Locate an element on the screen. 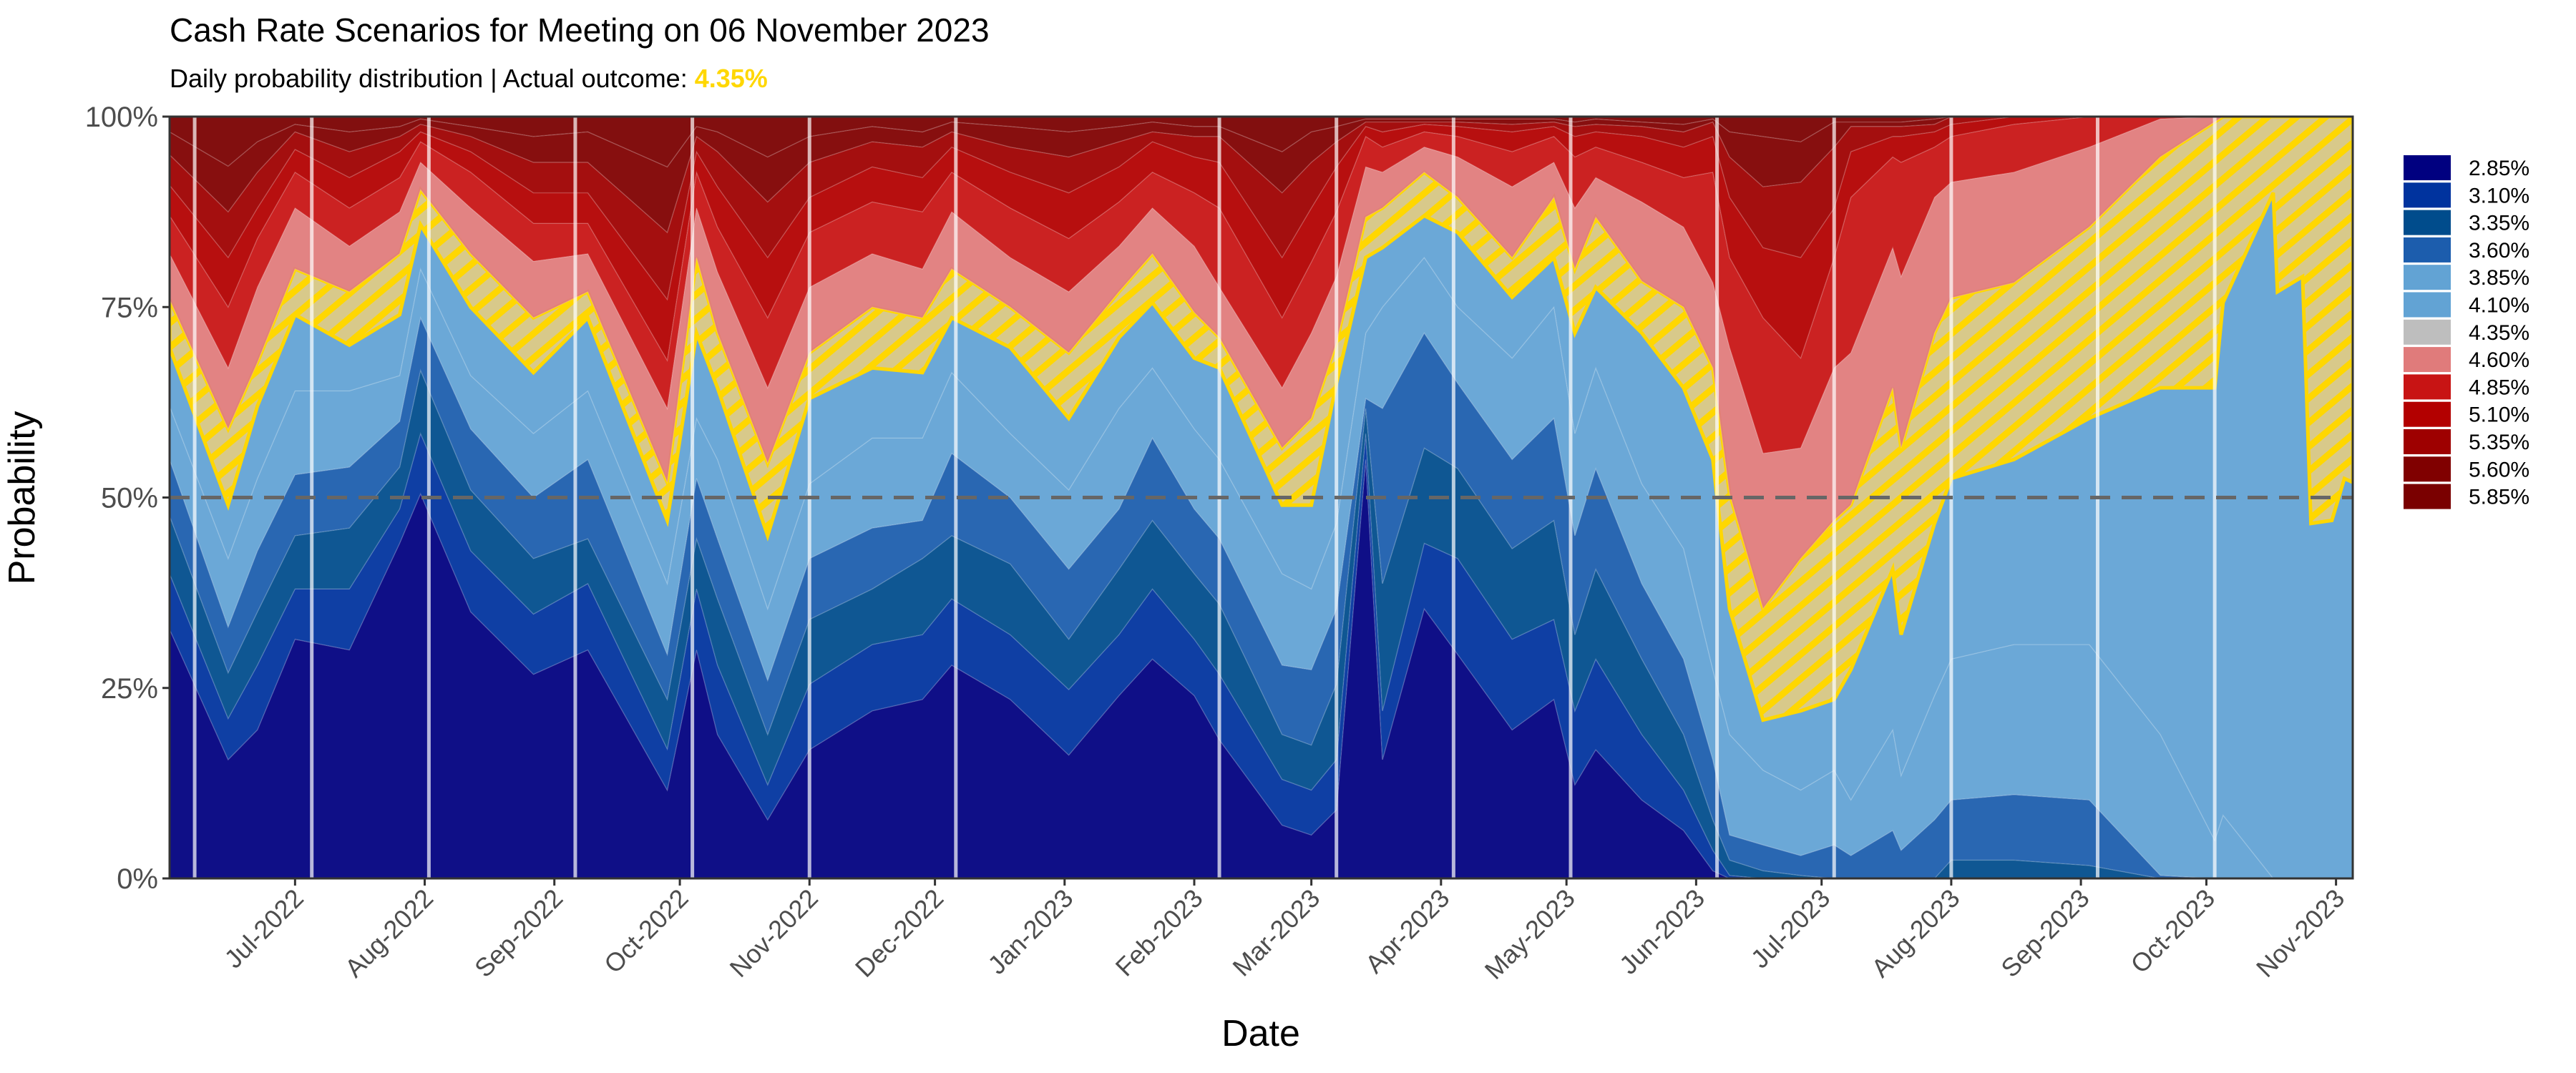 The width and height of the screenshot is (2576, 1073). x-tick-label: Sep-2022 is located at coordinates (518, 933).